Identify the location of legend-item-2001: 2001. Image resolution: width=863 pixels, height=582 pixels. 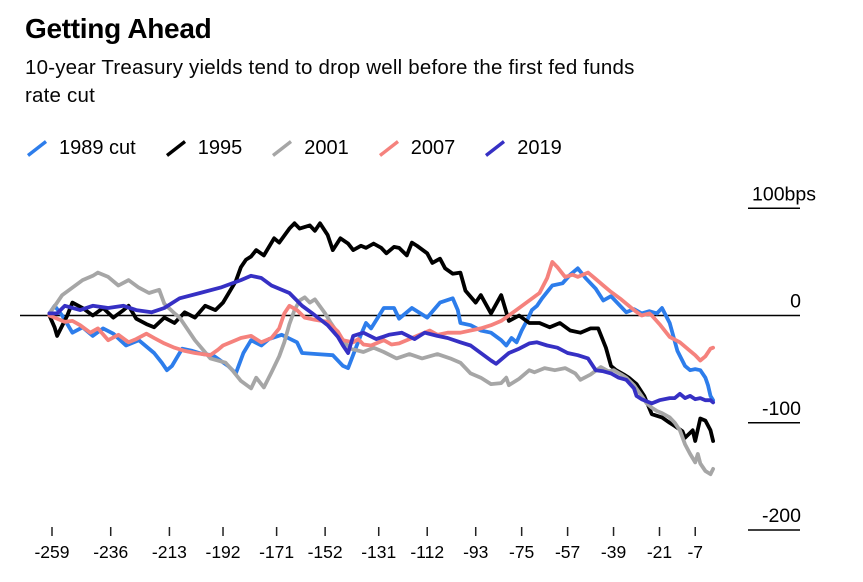
(309, 148).